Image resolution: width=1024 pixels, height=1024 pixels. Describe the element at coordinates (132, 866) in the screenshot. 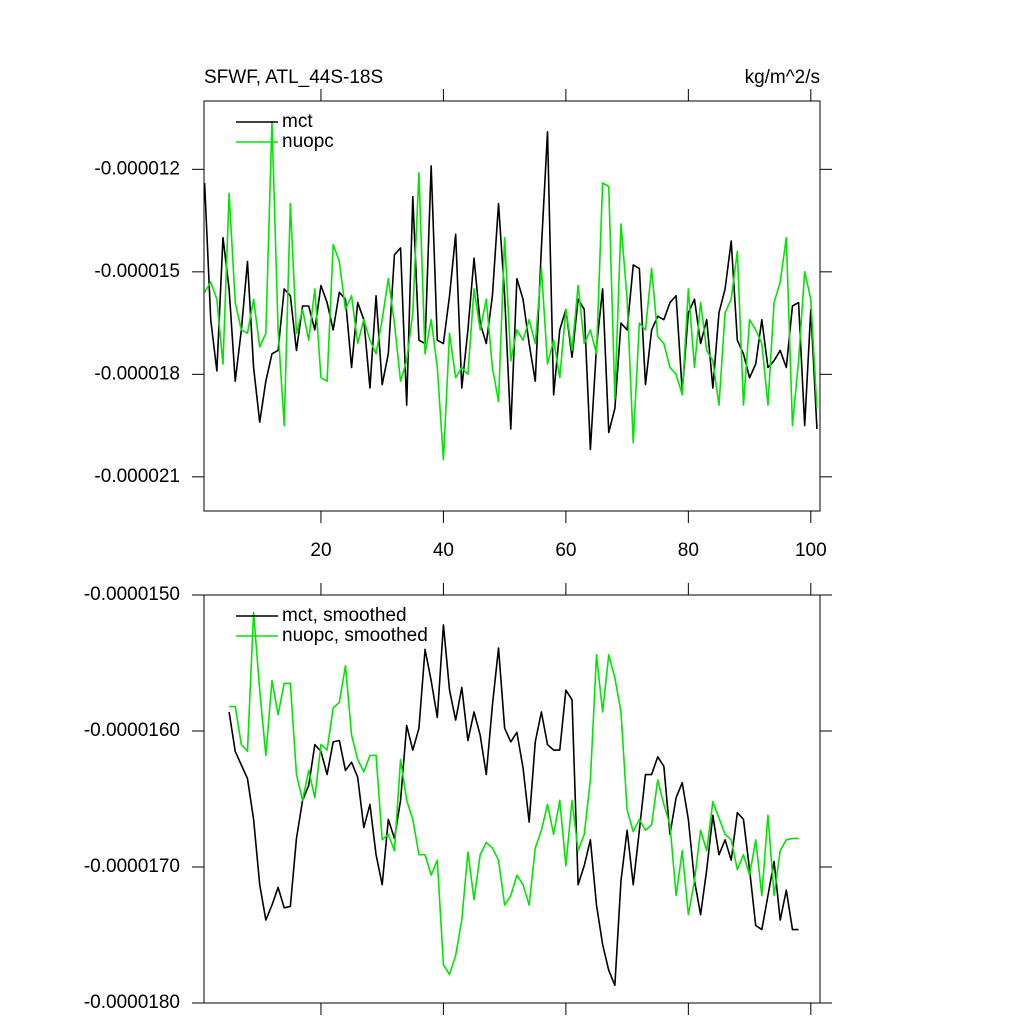

I see `y-tick-label: -0.0000170` at that location.